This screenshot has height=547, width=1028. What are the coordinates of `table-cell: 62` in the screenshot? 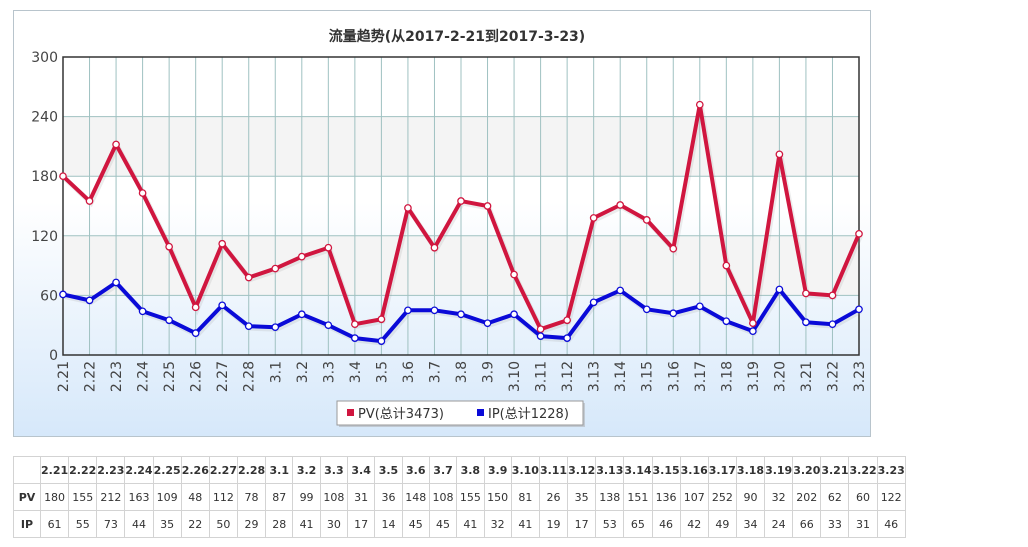 It's located at (835, 497).